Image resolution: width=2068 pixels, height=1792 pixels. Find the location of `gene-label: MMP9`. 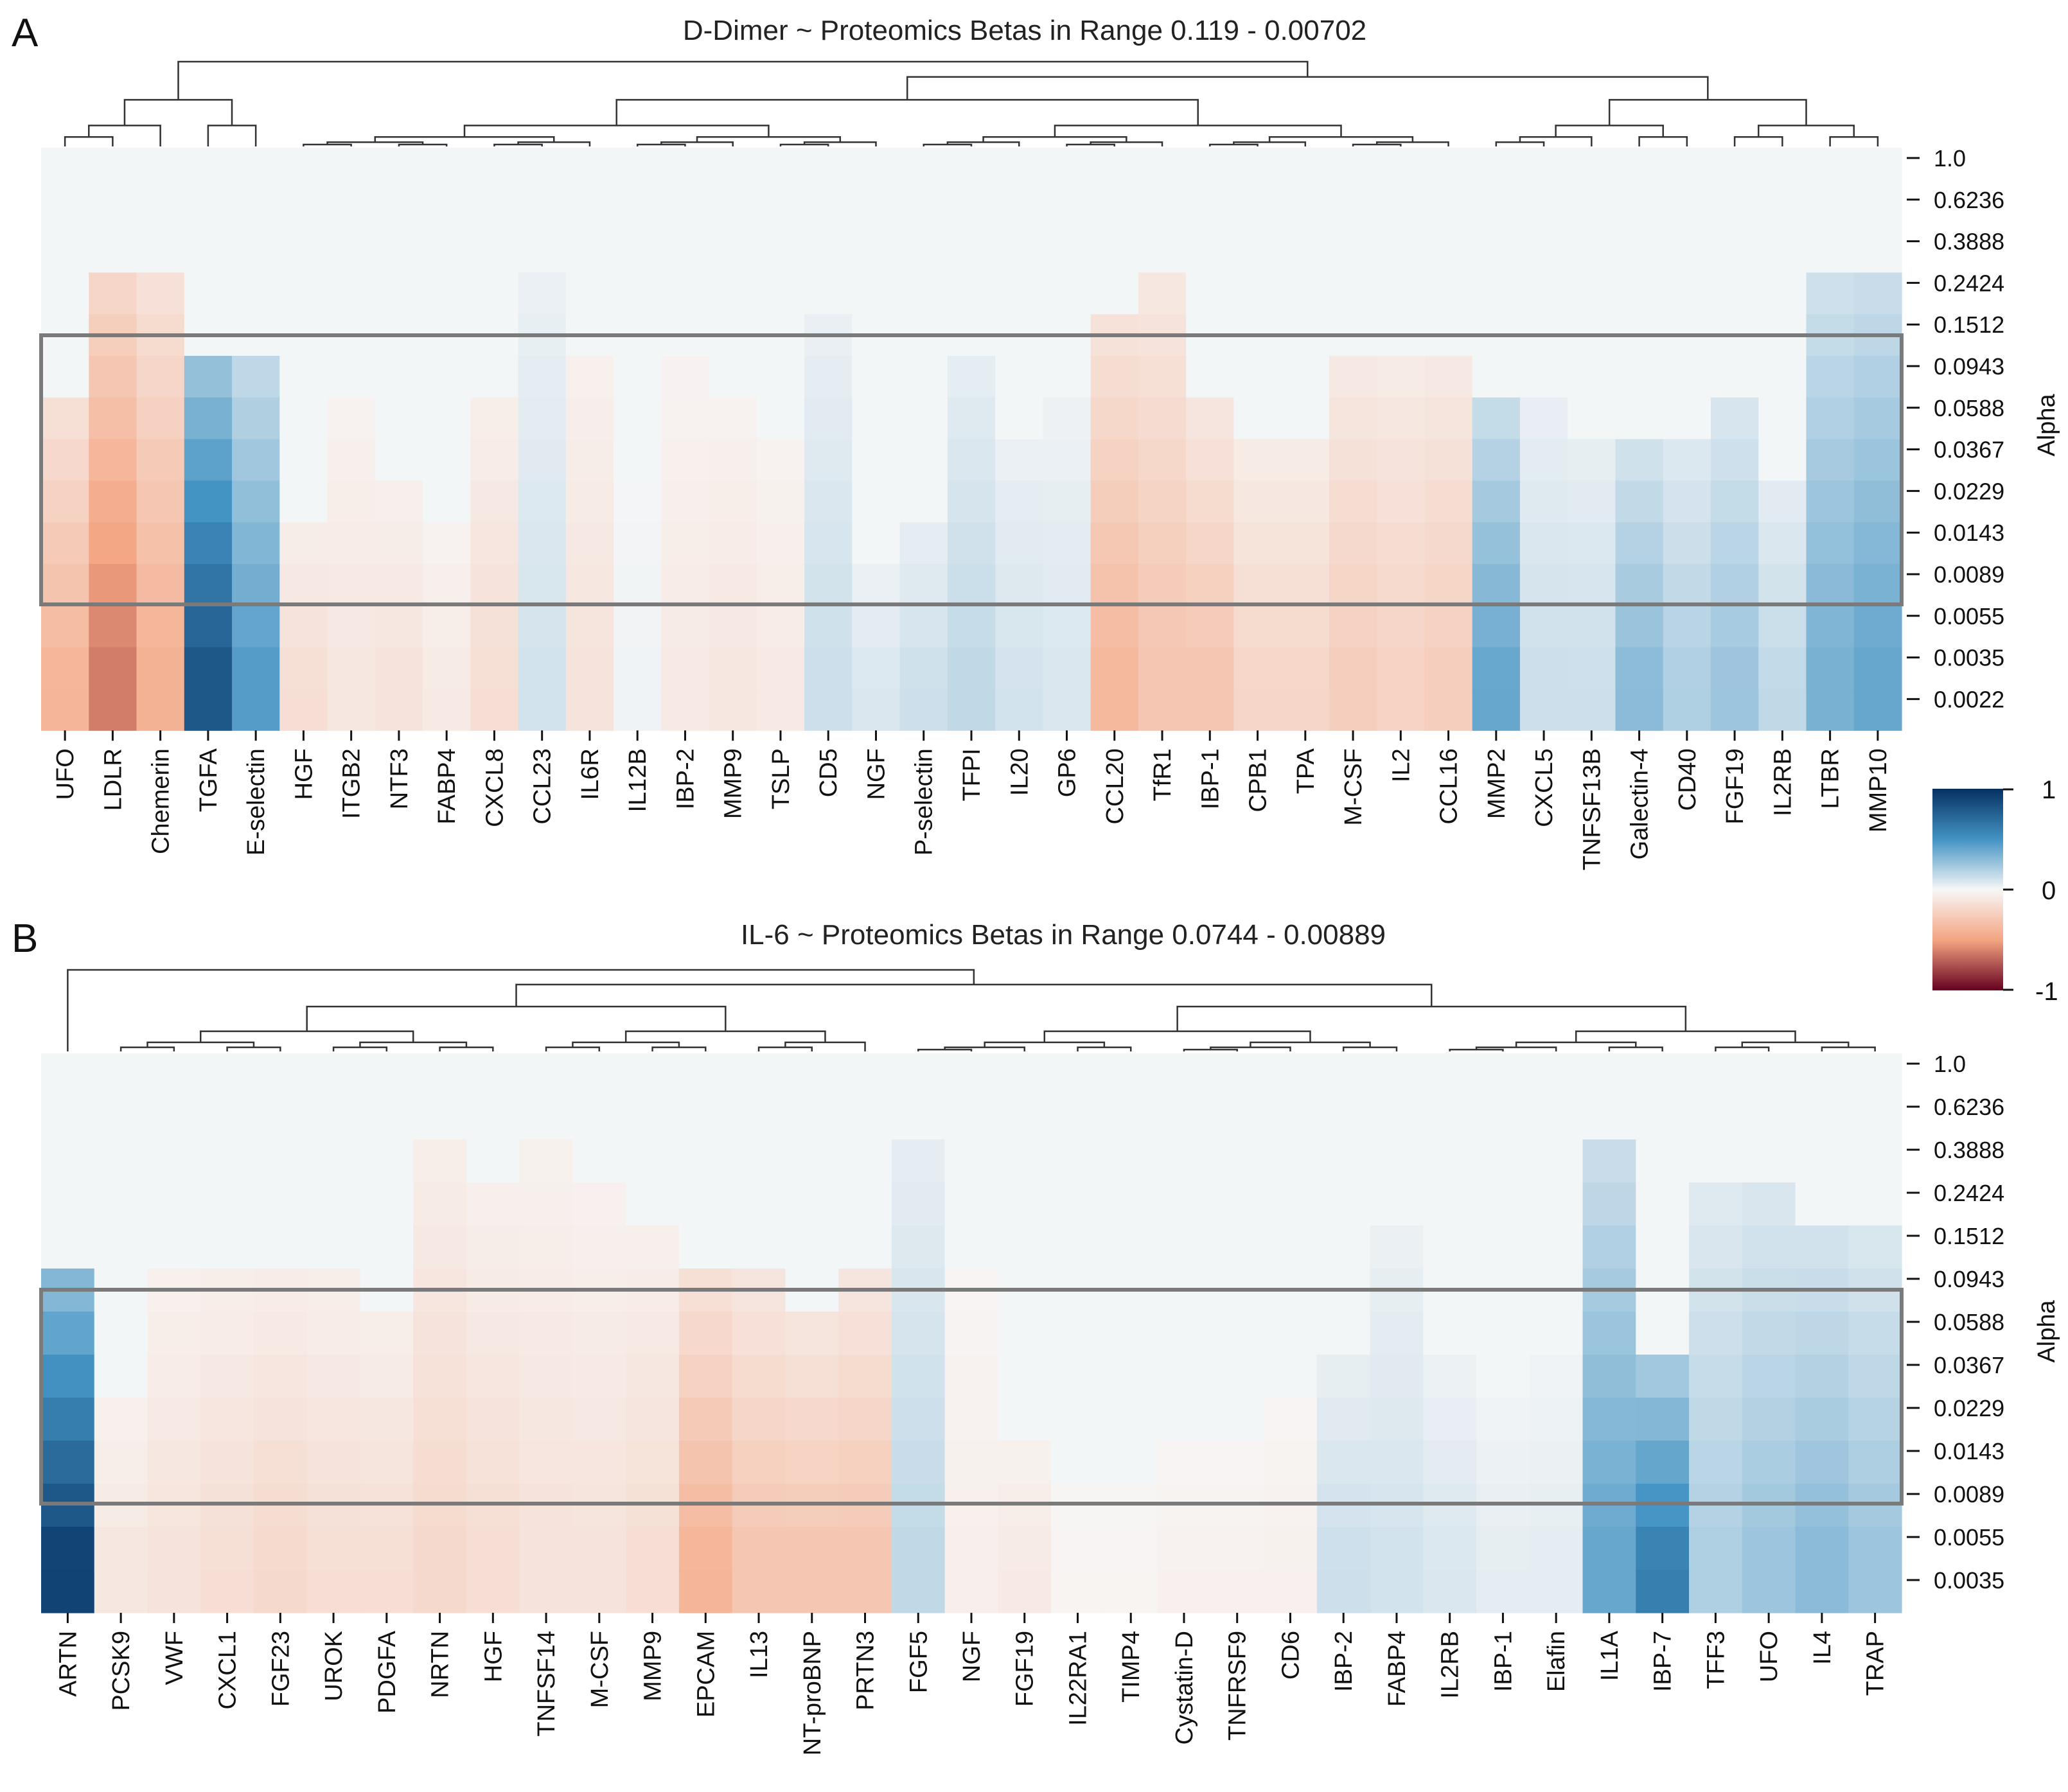

gene-label: MMP9 is located at coordinates (653, 1666).